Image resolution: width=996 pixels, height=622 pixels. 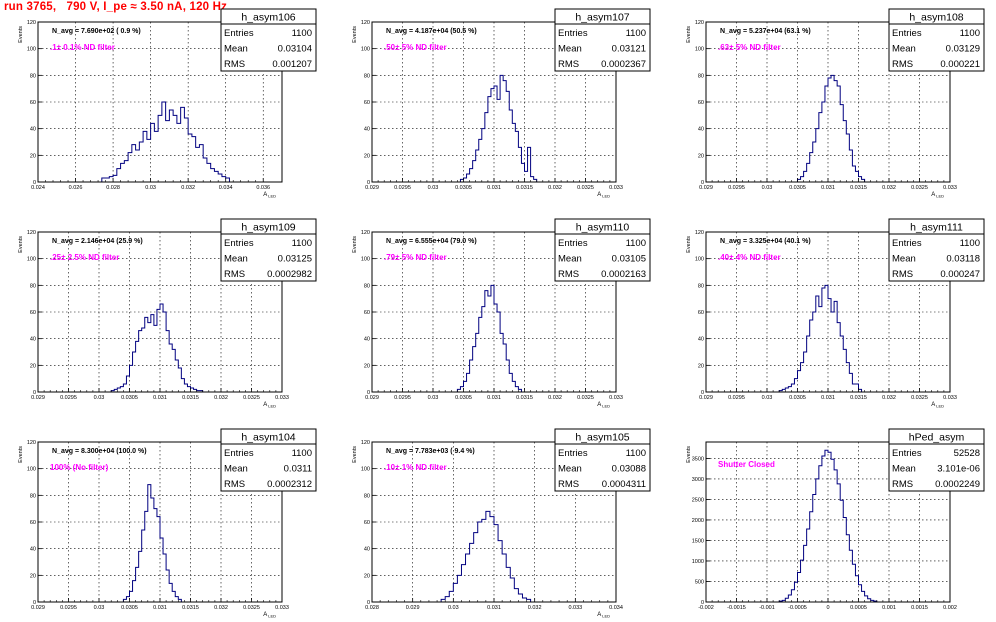 What do you see at coordinates (431, 241) in the screenshot?
I see `navg-label: N_avg = 6.555e+04 (79.0 %)` at bounding box center [431, 241].